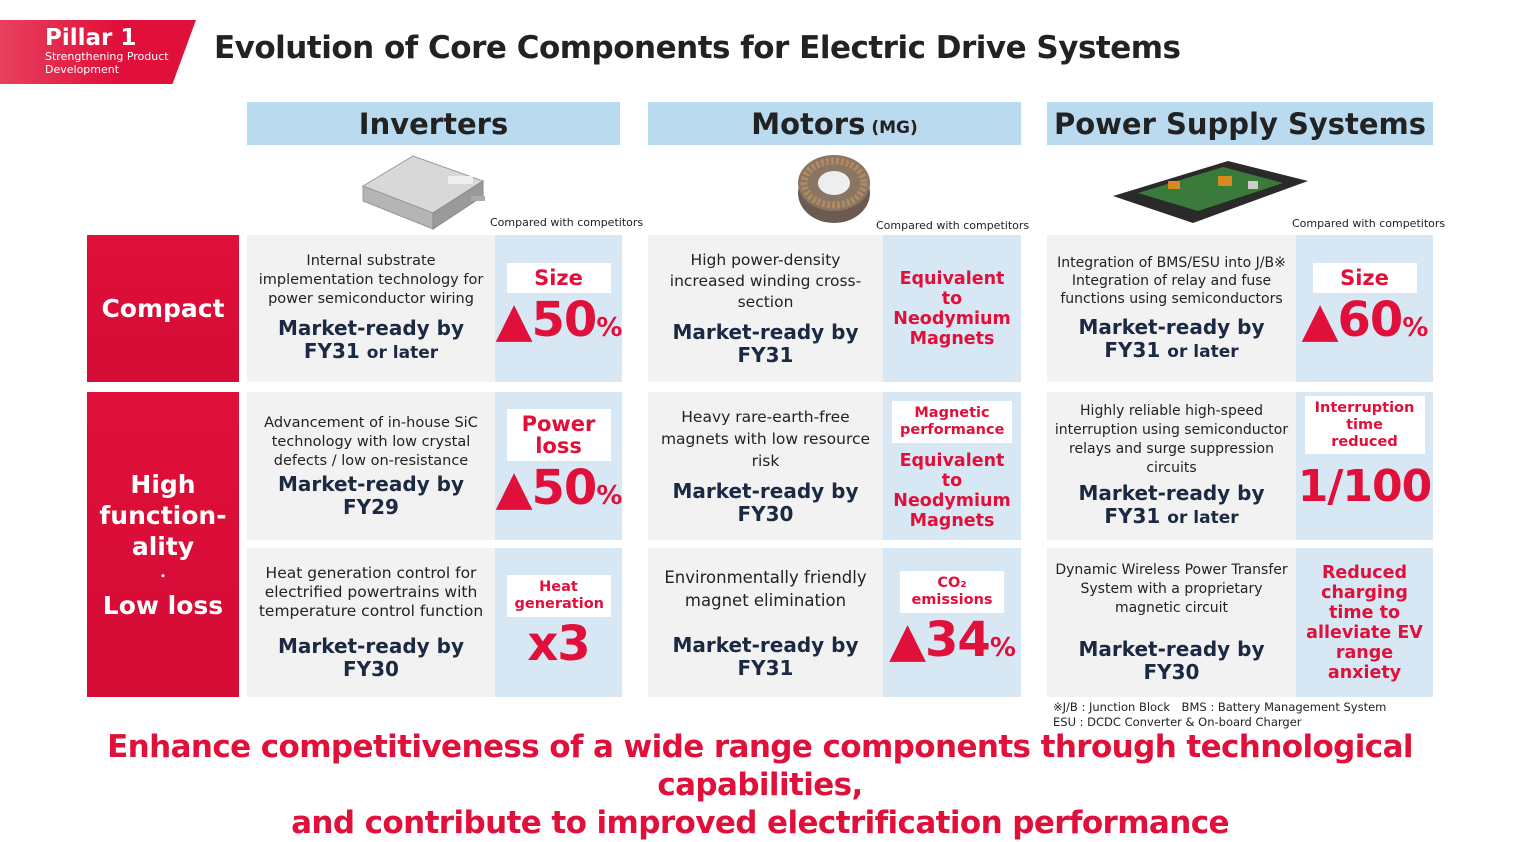  Describe the element at coordinates (952, 644) in the screenshot. I see `metric-value: ▲34%` at that location.